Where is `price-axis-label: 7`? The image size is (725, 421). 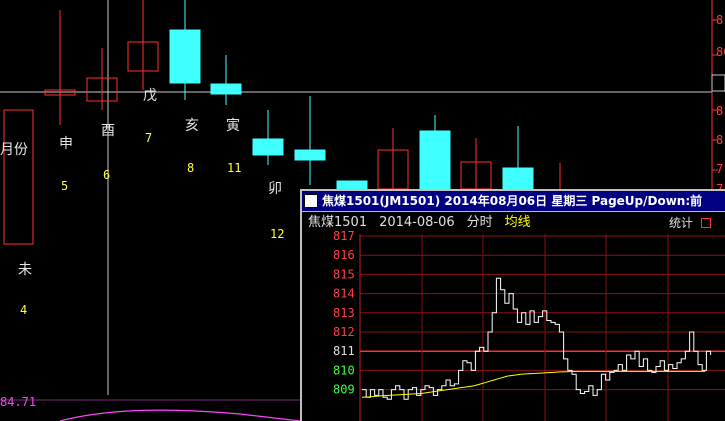 price-axis-label: 7 is located at coordinates (720, 169).